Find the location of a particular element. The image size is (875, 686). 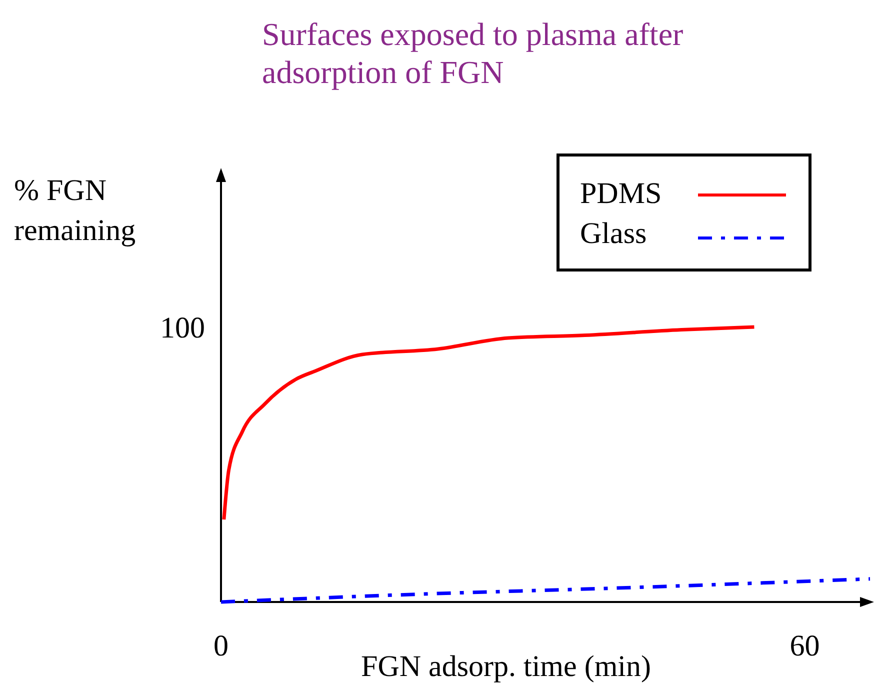

legend-label: Glass is located at coordinates (613, 233).